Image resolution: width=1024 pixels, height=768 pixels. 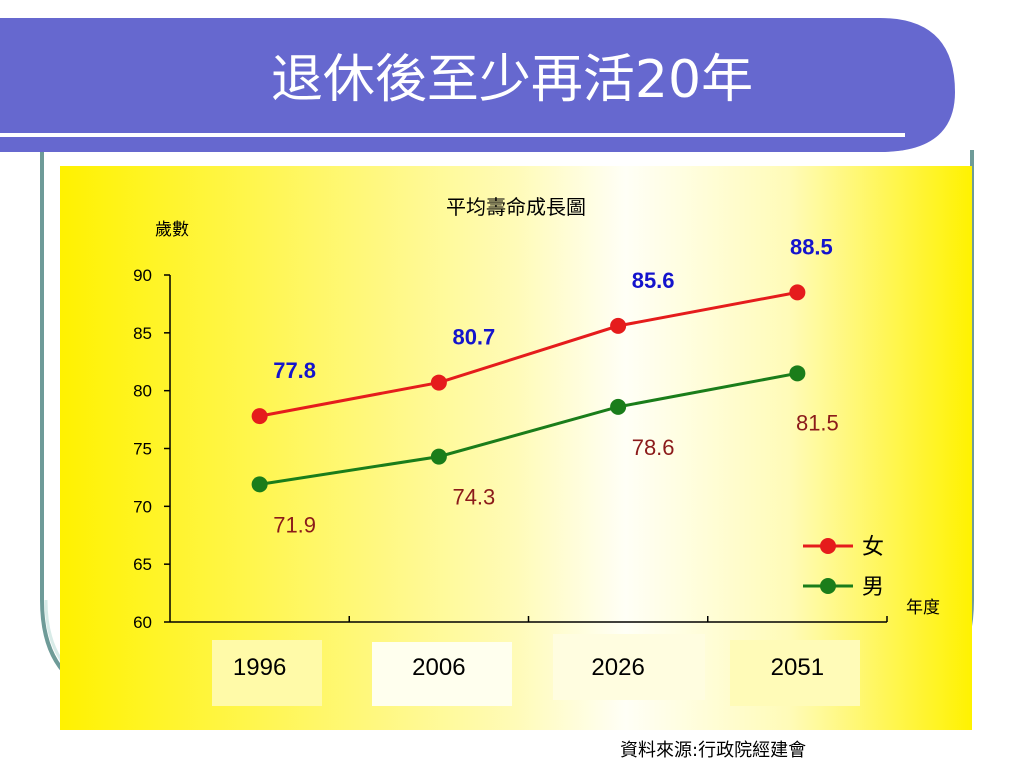 I want to click on x-axis-label: 年度, so click(x=923, y=607).